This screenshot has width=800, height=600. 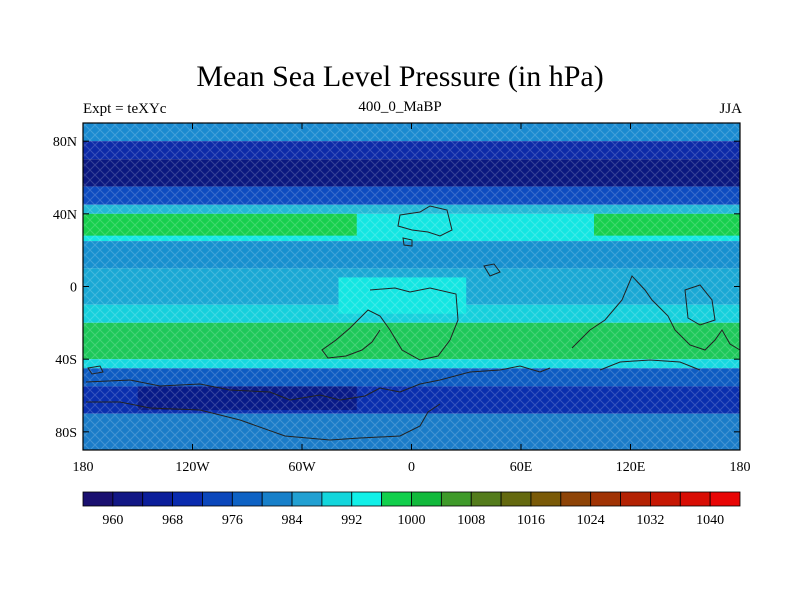 What do you see at coordinates (400, 76) in the screenshot?
I see `map-title: Mean Sea Level Pressure (in hPa)` at bounding box center [400, 76].